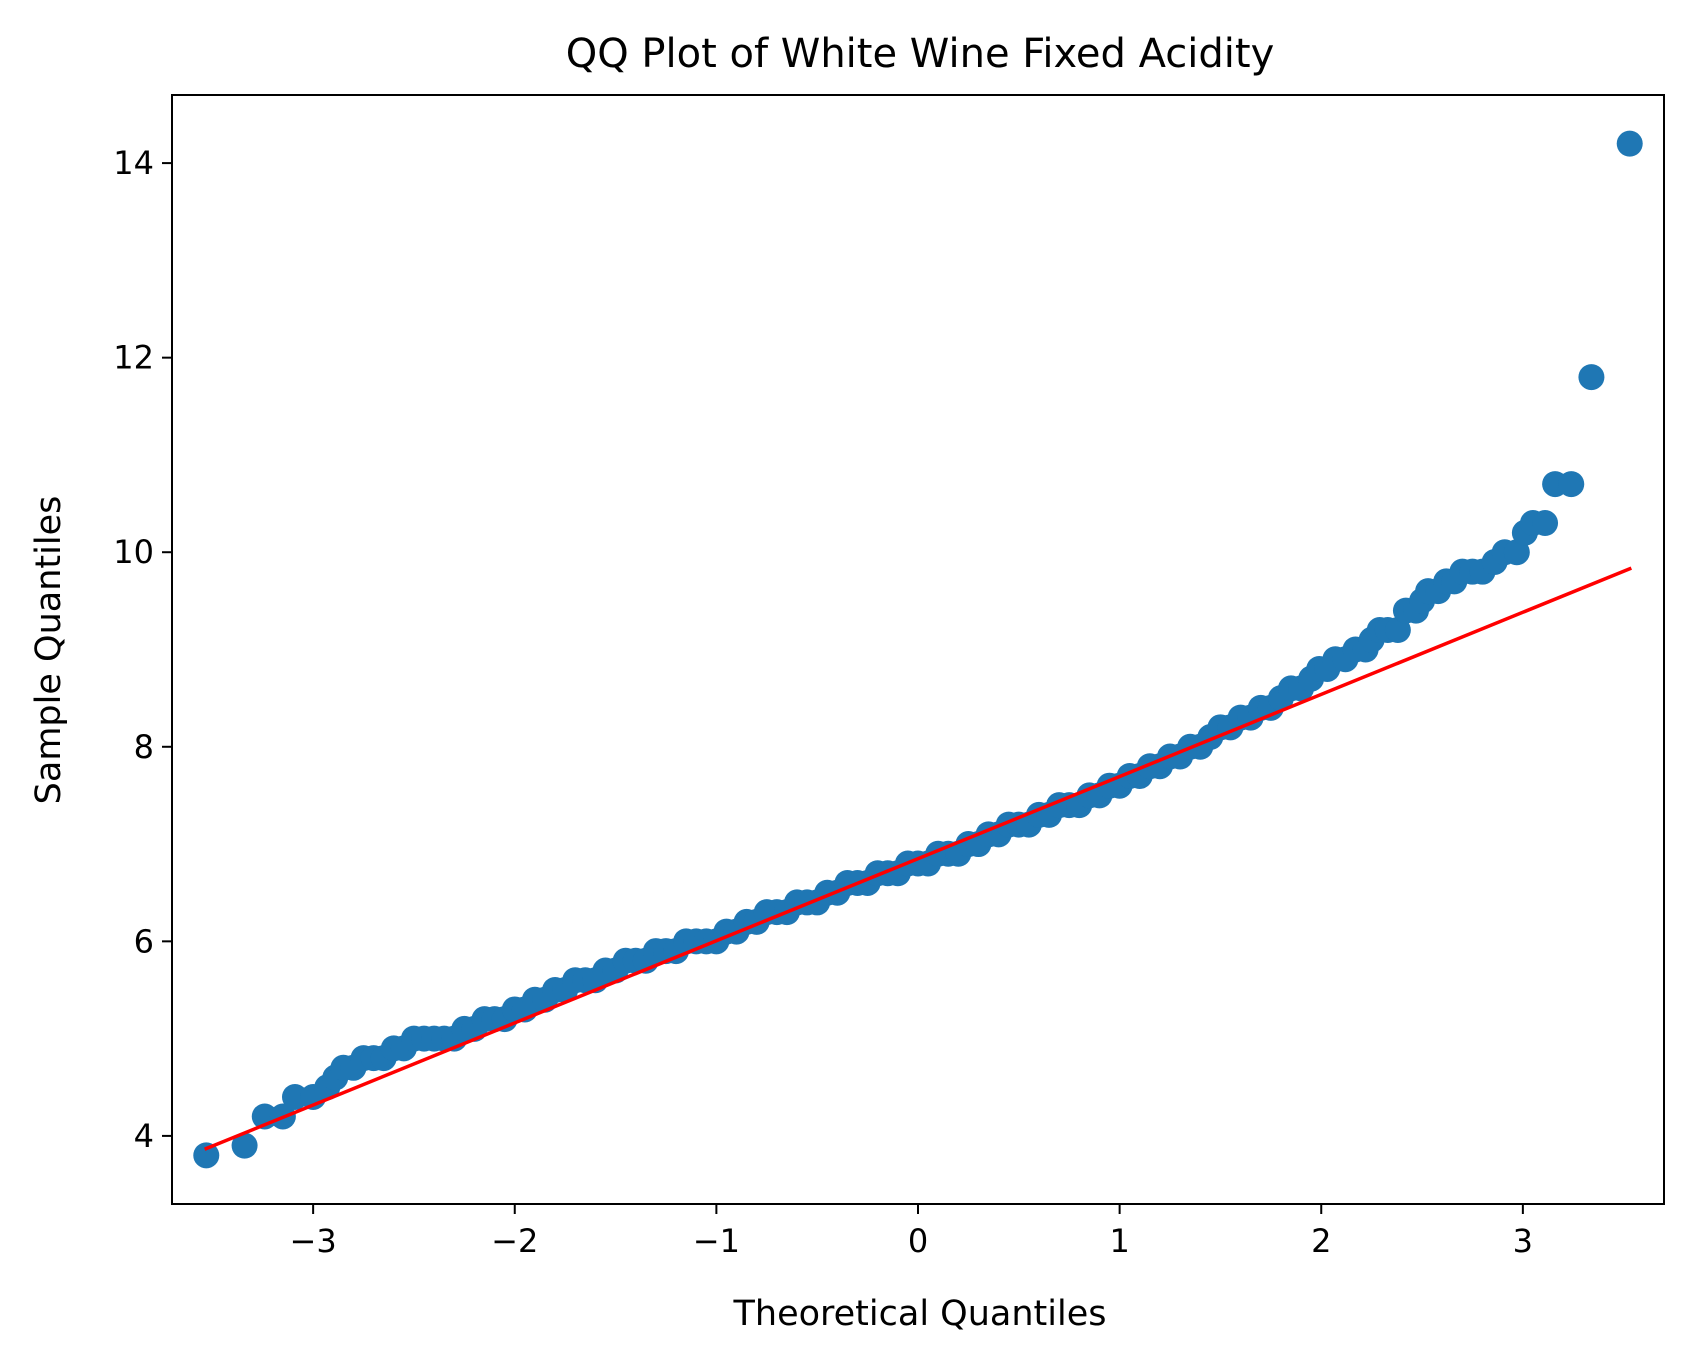  What do you see at coordinates (716, 1241) in the screenshot?
I see `x-tick-label: −1` at bounding box center [716, 1241].